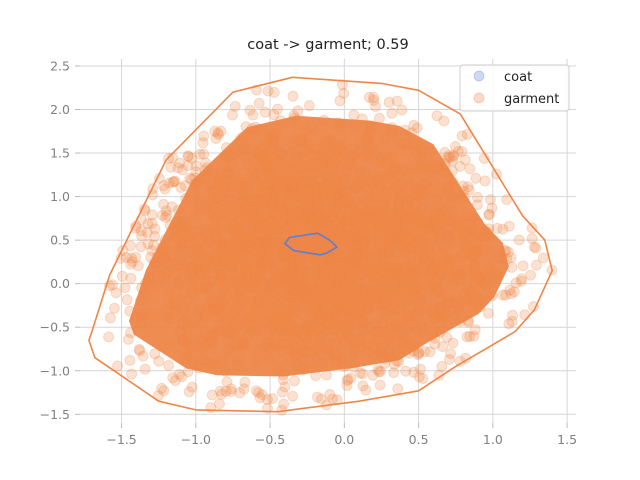  I want to click on legend-marker-coat, so click(479, 76).